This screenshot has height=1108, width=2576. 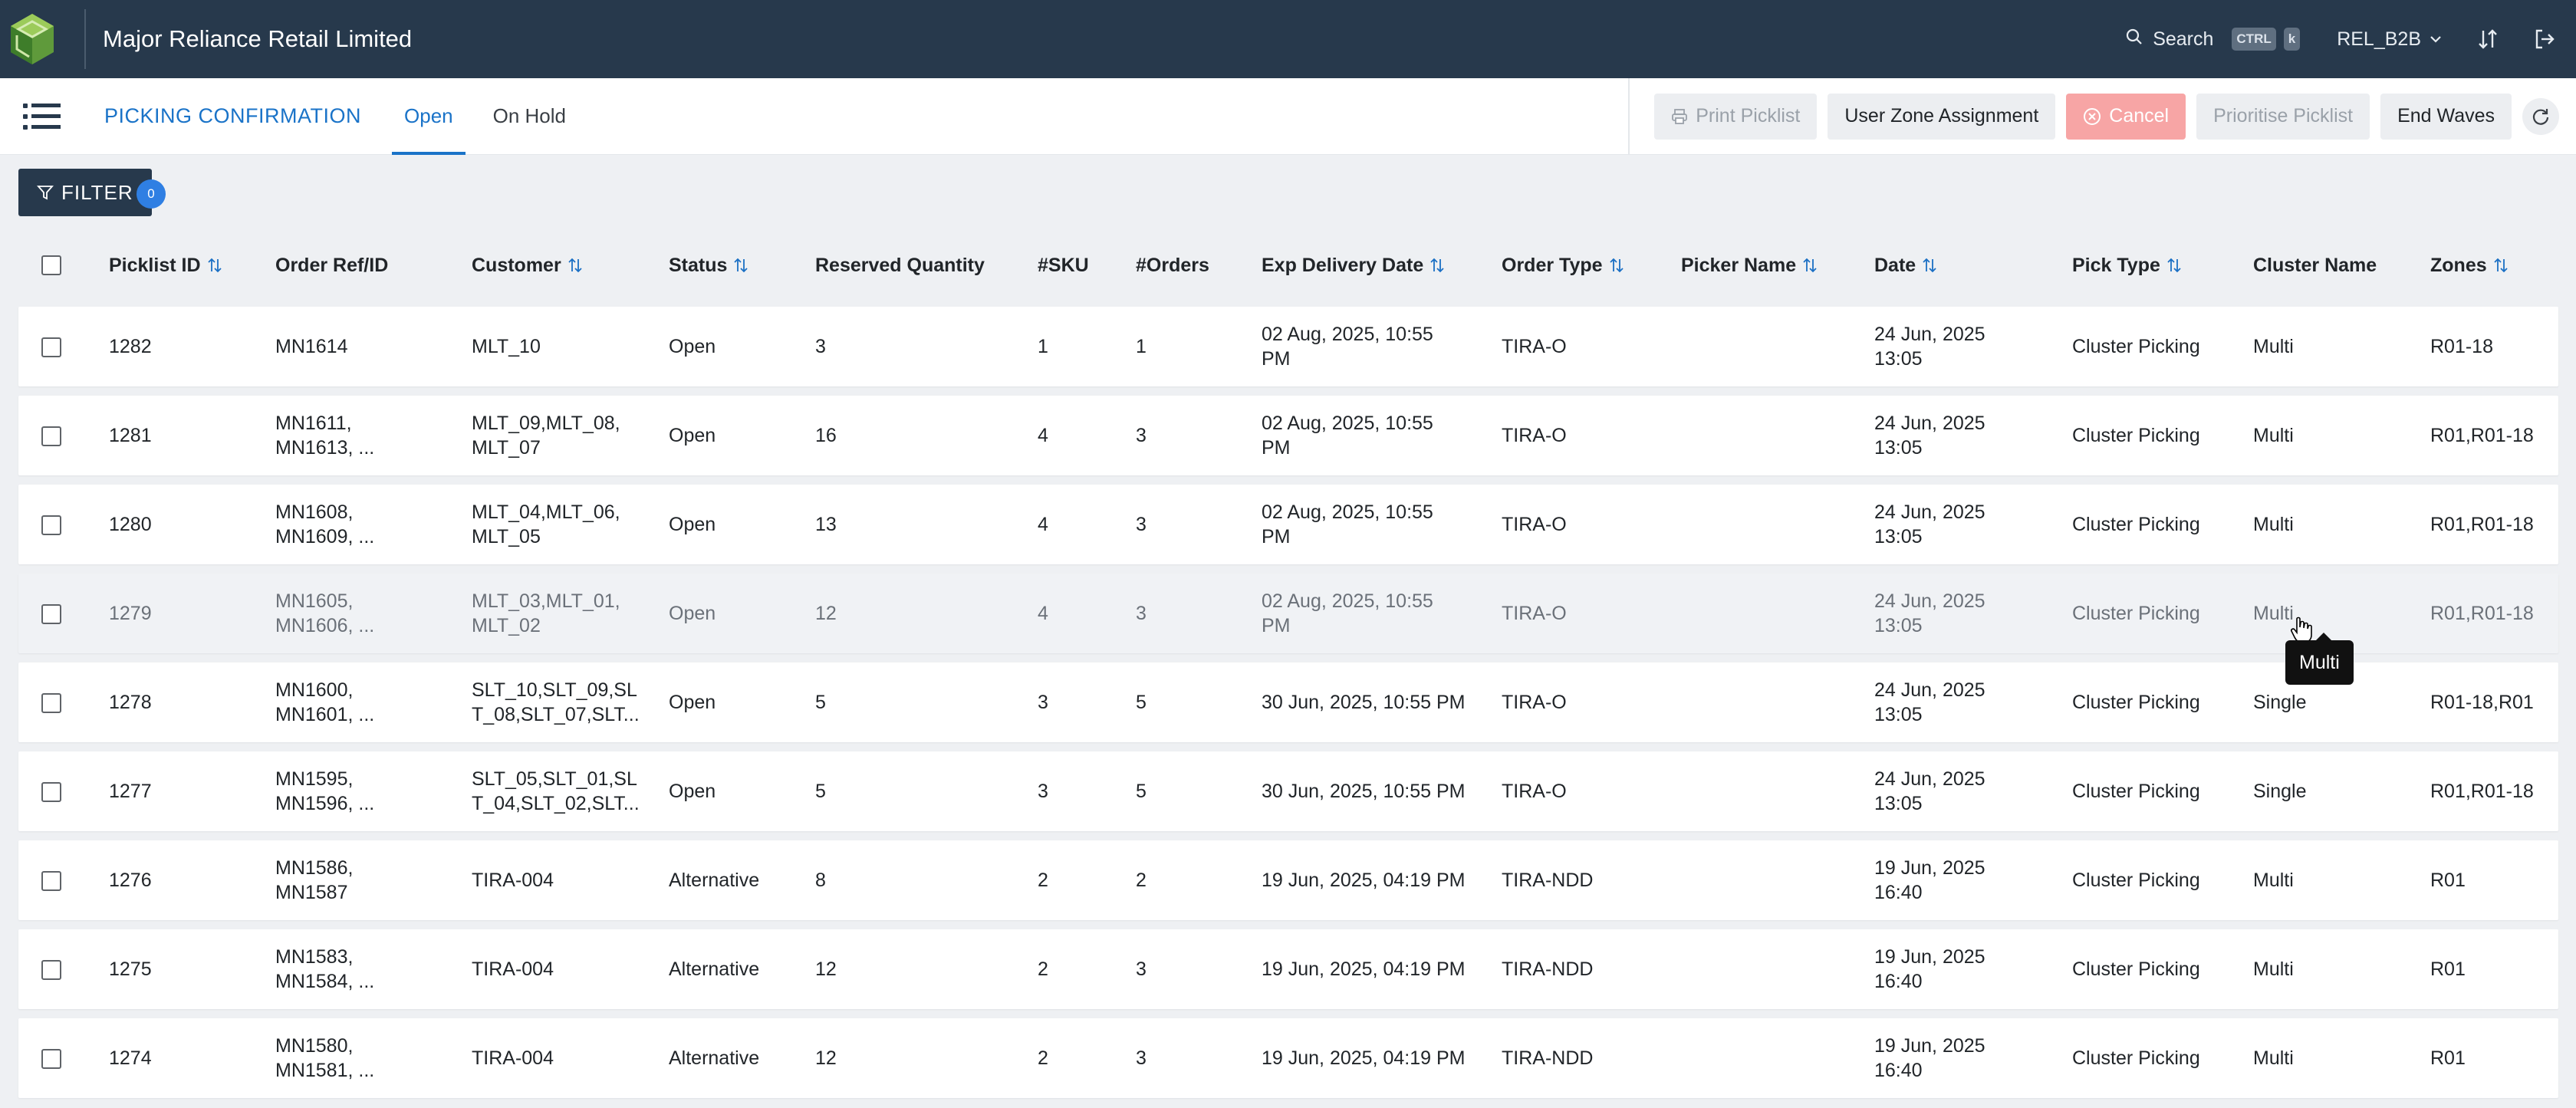 What do you see at coordinates (1141, 1058) in the screenshot?
I see `cell-orders-count: 3` at bounding box center [1141, 1058].